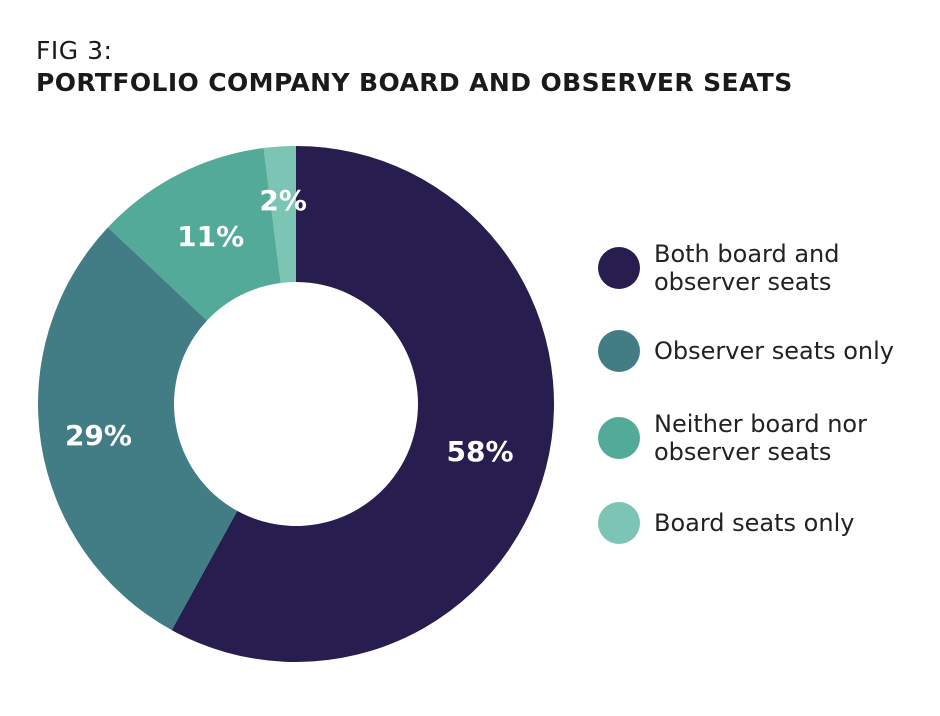  What do you see at coordinates (74, 50) in the screenshot?
I see `figure-label: FIG 3:` at bounding box center [74, 50].